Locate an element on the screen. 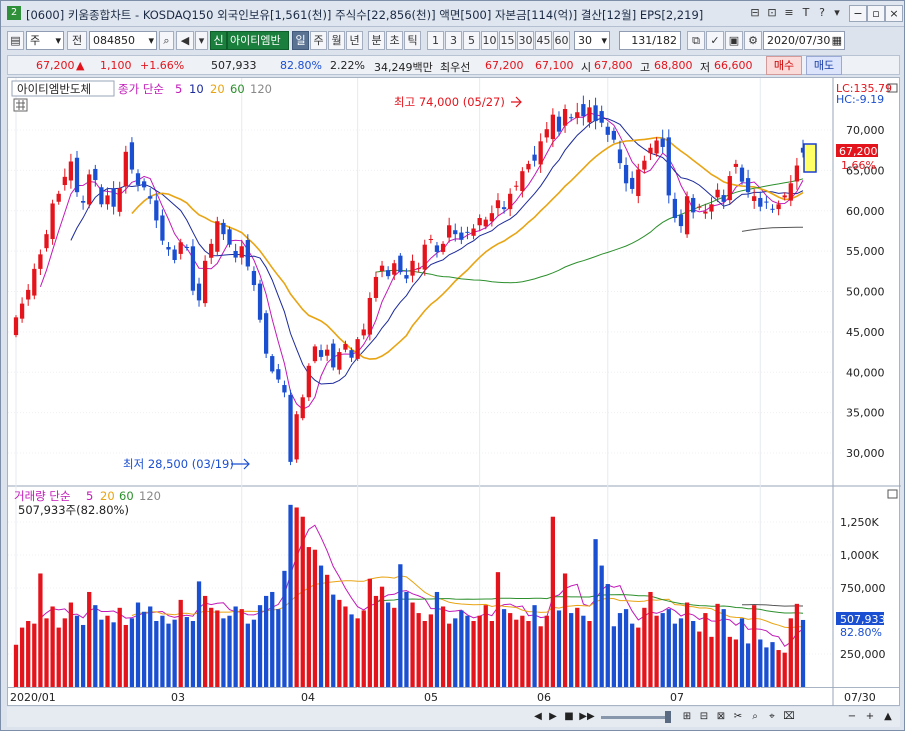  prev-button: 전 is located at coordinates (77, 40).